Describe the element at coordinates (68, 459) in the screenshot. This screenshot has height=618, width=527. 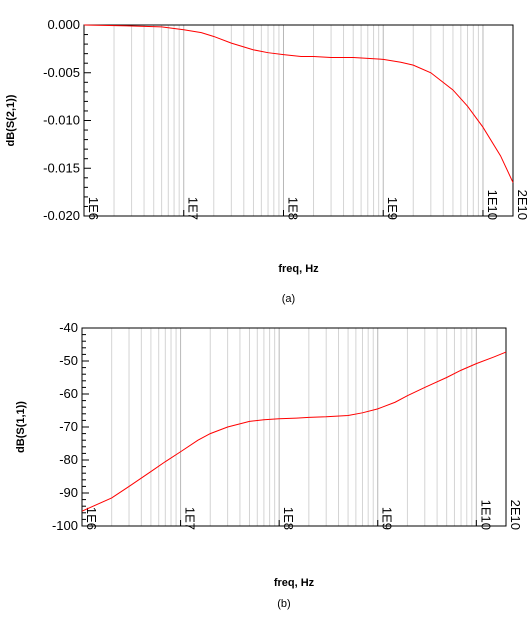
I see `y-tick-label: -80` at that location.